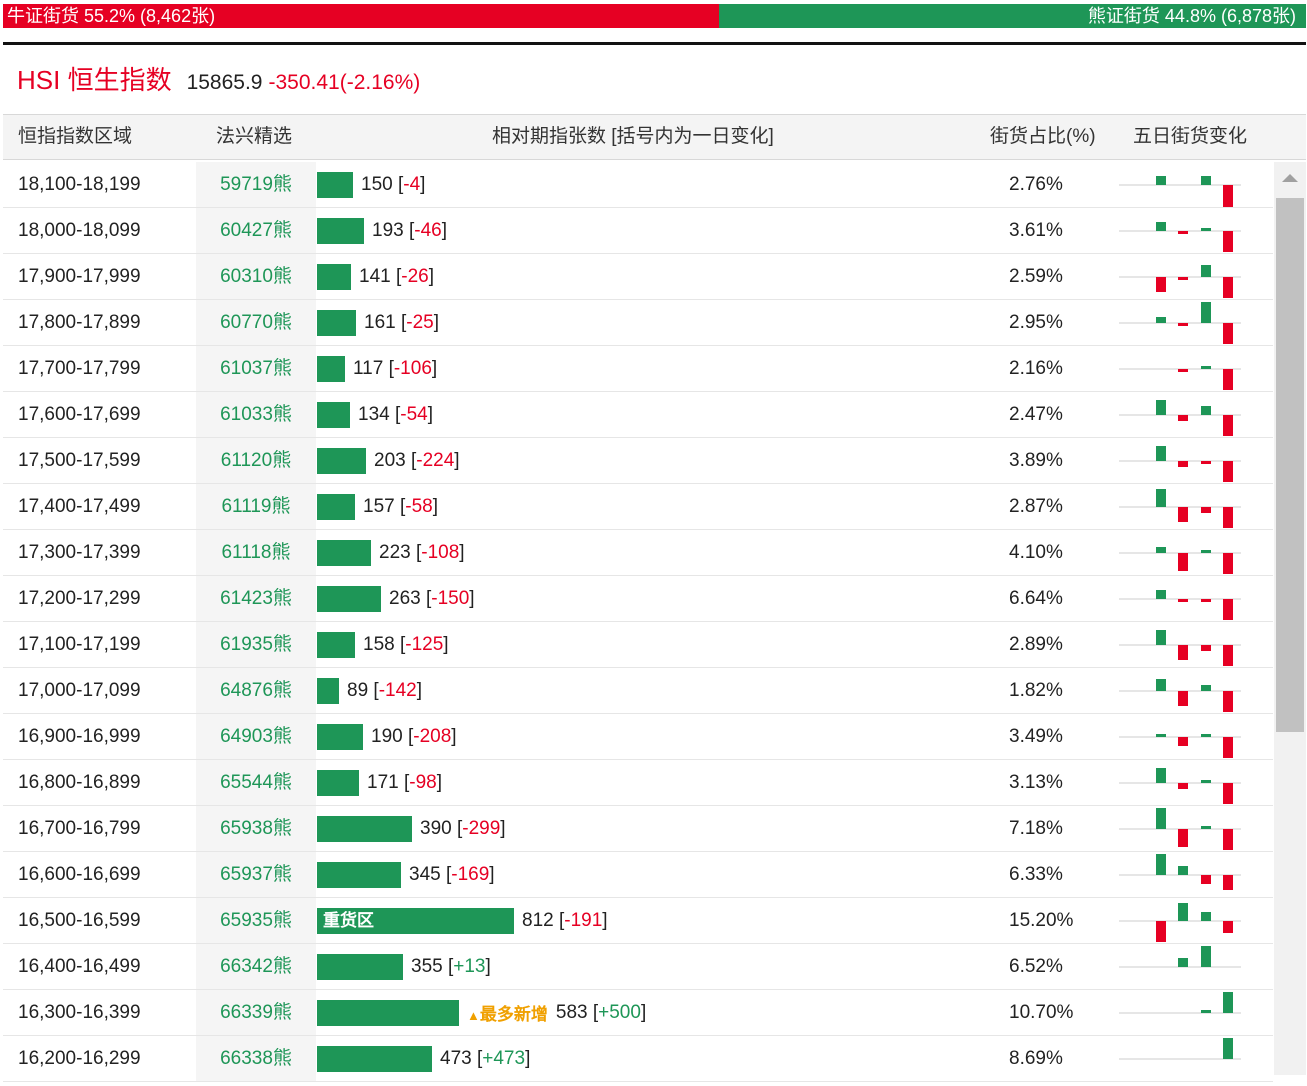  Describe the element at coordinates (369, 690) in the screenshot. I see `count-cell: 89 [-142]` at that location.